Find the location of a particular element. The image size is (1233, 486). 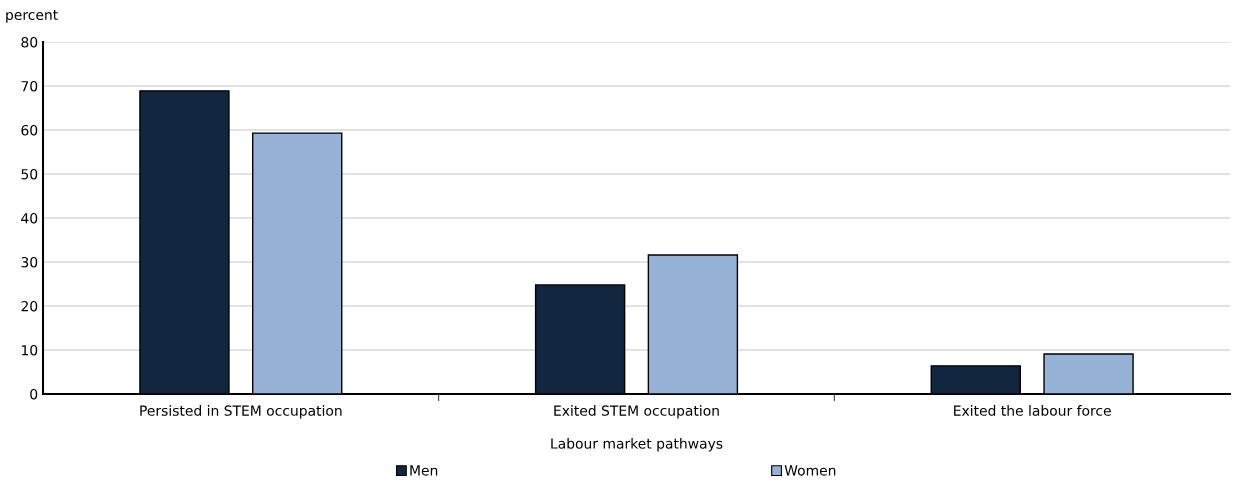

y-axis-title: percent is located at coordinates (32, 16).